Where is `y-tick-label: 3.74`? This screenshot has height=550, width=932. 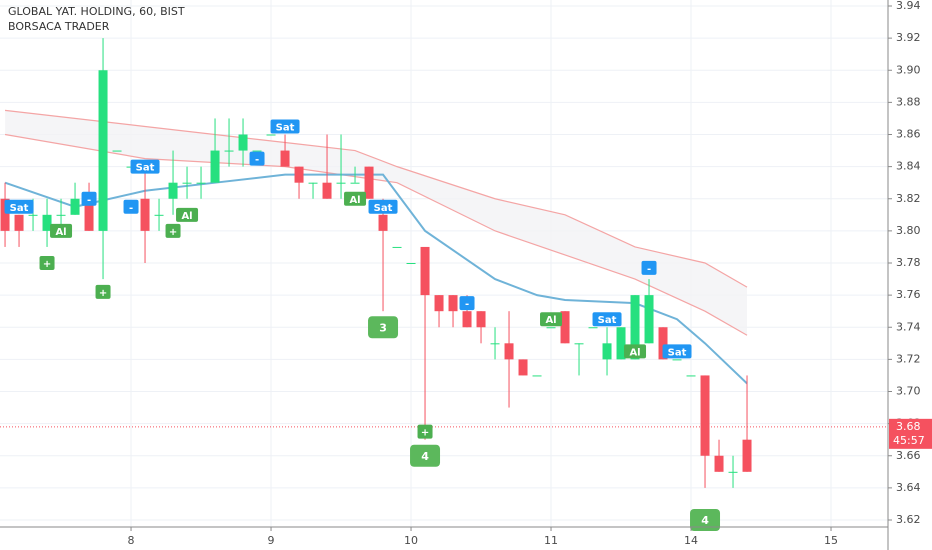 y-tick-label: 3.74 is located at coordinates (908, 326).